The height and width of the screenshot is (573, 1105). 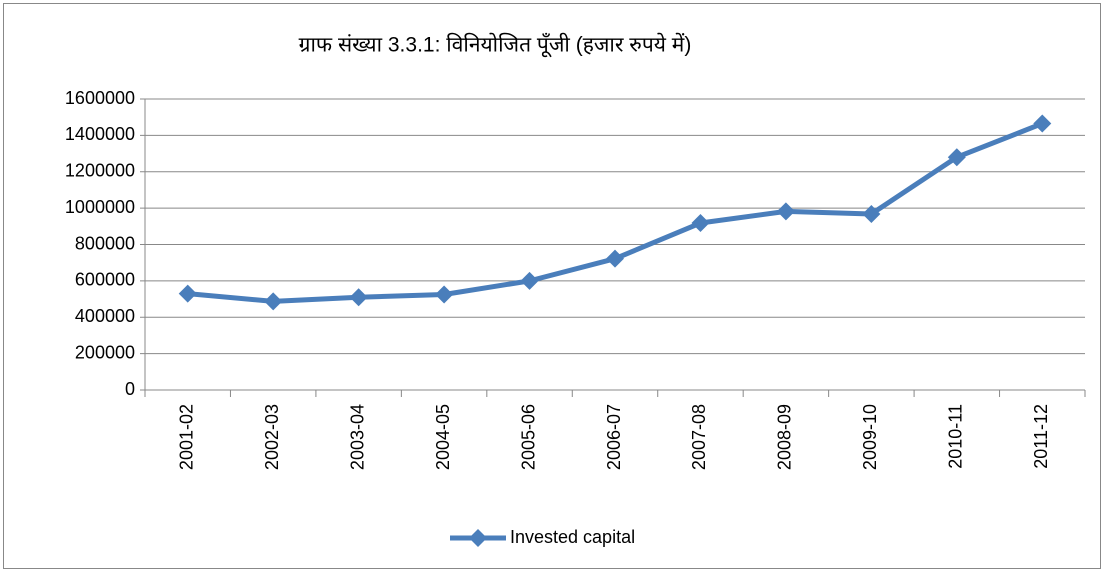 What do you see at coordinates (956, 436) in the screenshot?
I see `x-tick-label: 2010-11` at bounding box center [956, 436].